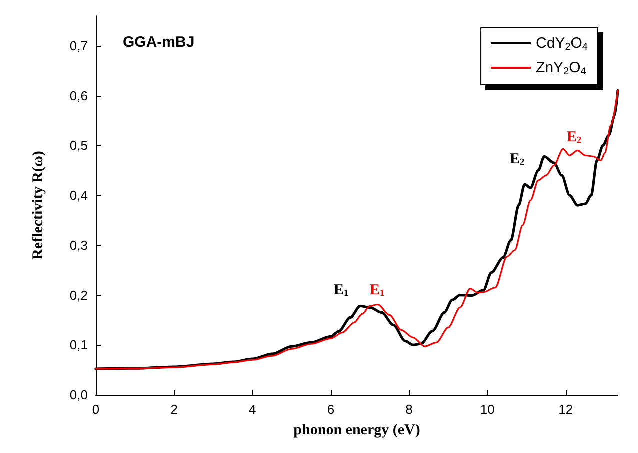 The height and width of the screenshot is (453, 638). What do you see at coordinates (79, 395) in the screenshot?
I see `y-tick-label: 0,0` at bounding box center [79, 395].